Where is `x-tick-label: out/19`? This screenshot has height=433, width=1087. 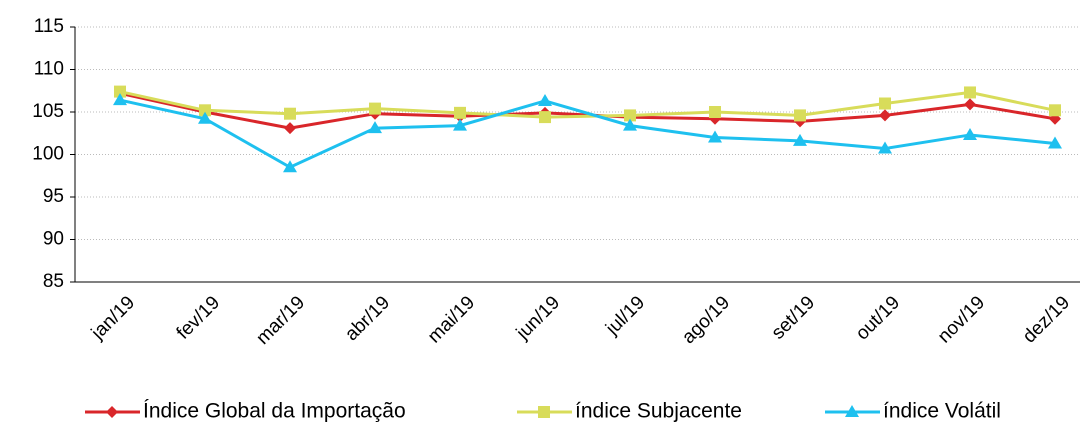 x-tick-label: out/19 is located at coordinates (878, 318).